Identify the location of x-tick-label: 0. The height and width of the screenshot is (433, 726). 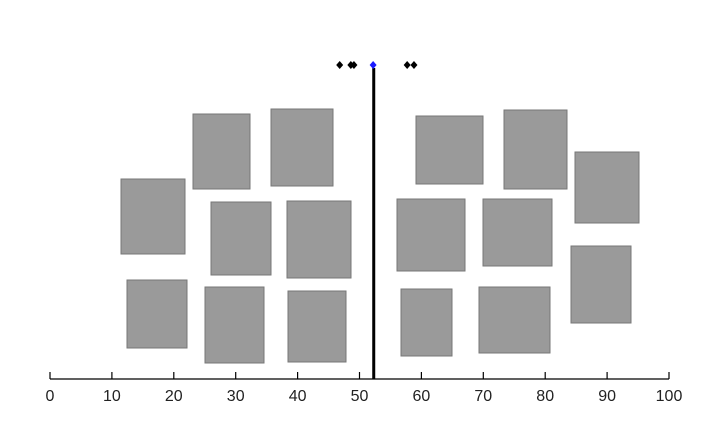
(50, 396).